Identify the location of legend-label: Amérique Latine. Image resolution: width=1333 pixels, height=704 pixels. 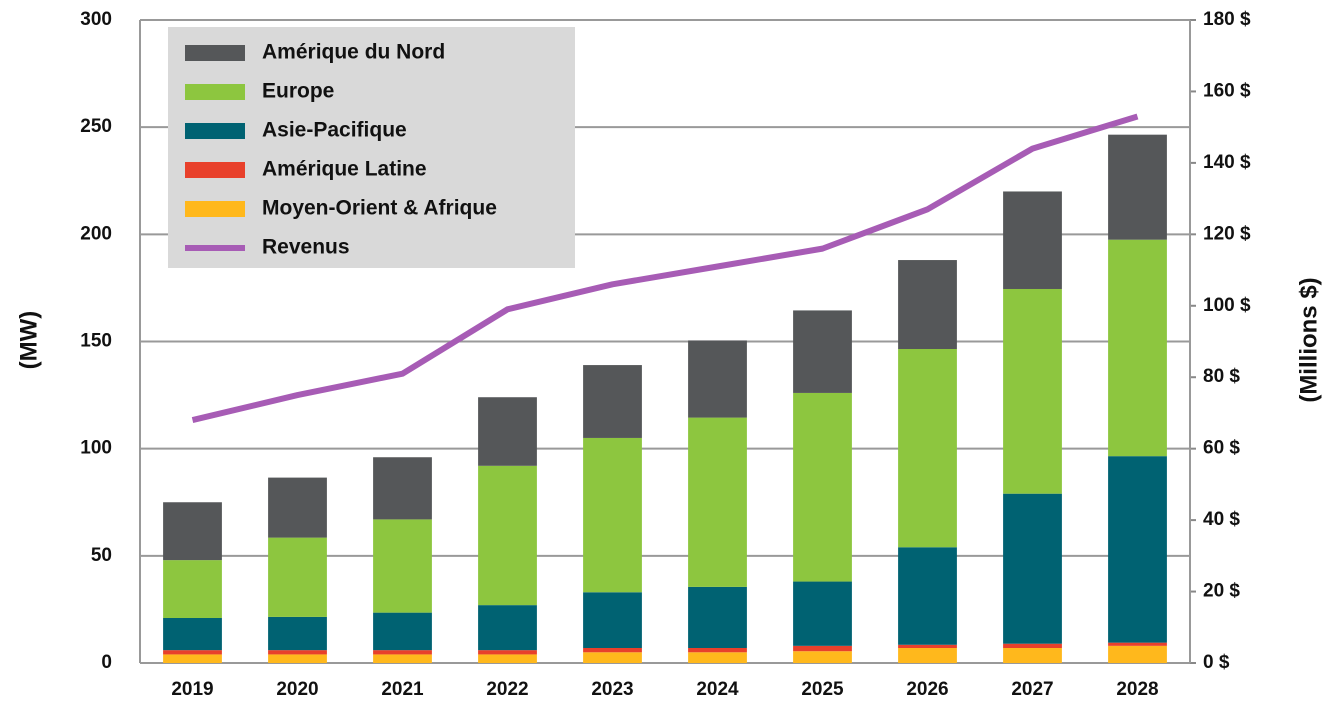
(344, 169).